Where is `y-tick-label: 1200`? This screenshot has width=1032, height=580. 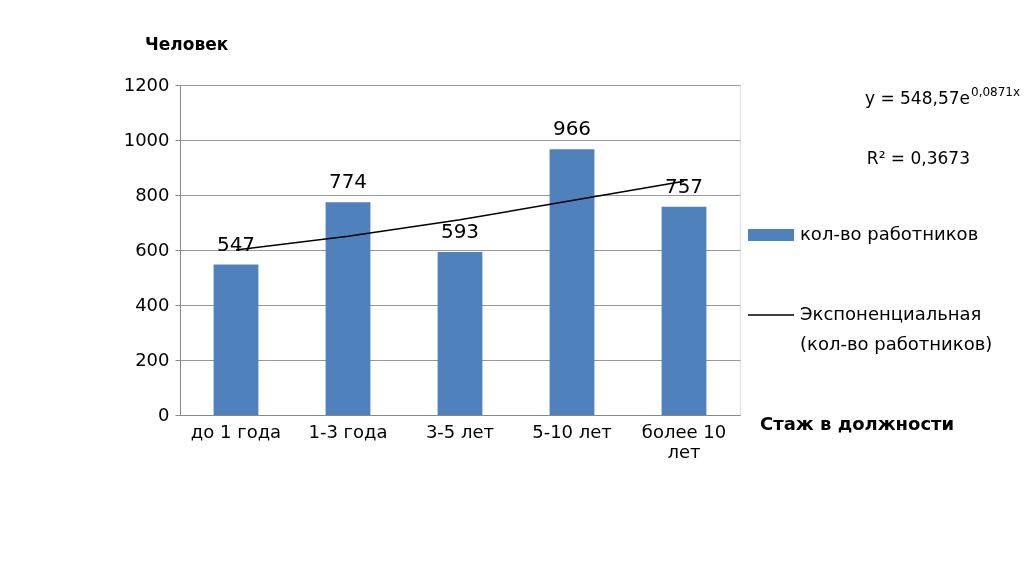 y-tick-label: 1200 is located at coordinates (146, 84).